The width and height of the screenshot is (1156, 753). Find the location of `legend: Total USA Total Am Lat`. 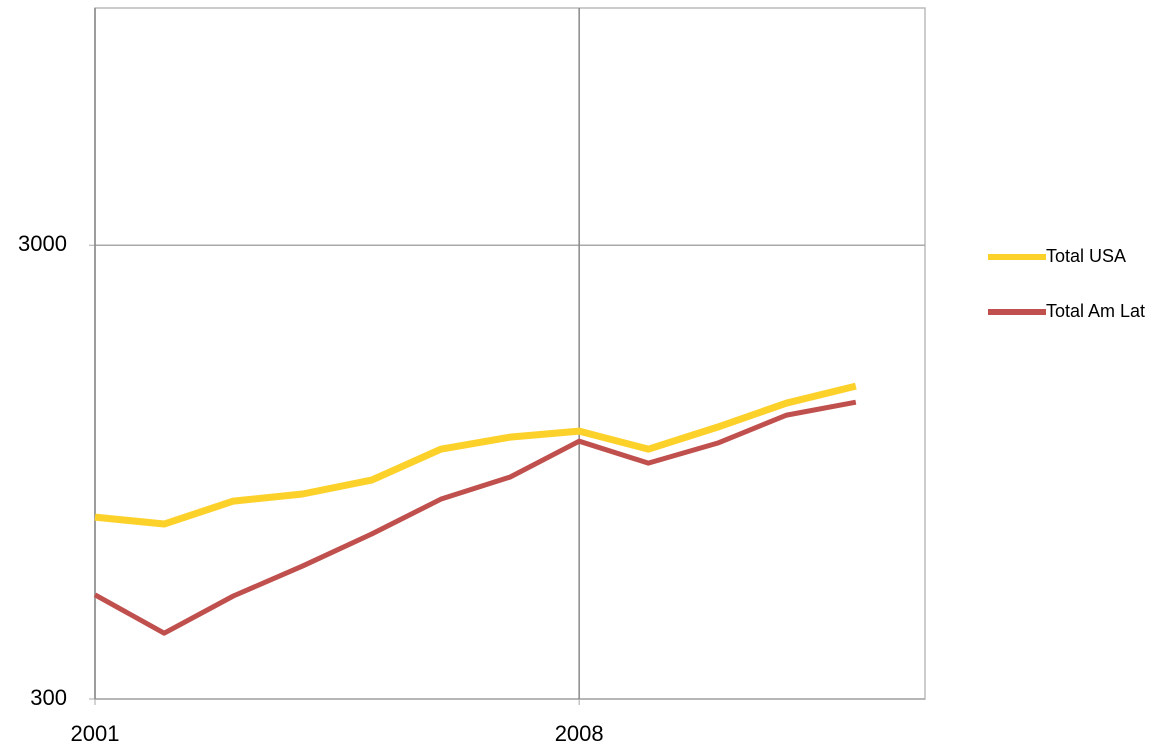

legend: Total USA Total Am Lat is located at coordinates (1070, 300).